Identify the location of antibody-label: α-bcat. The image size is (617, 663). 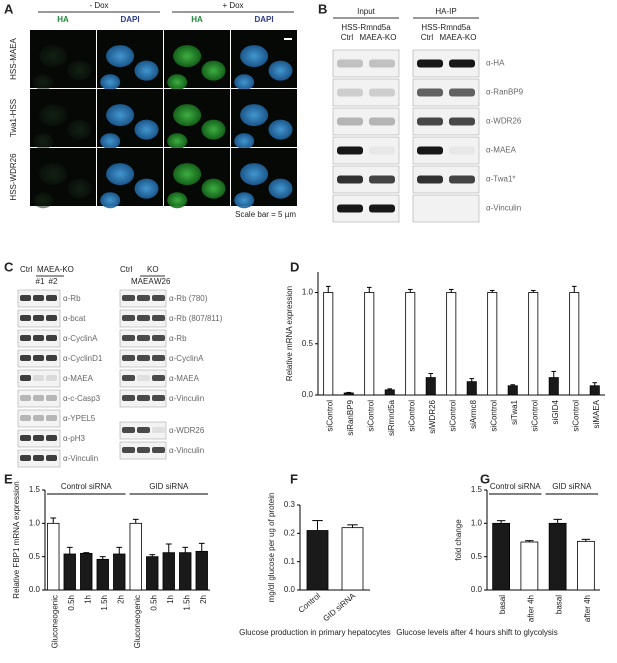
(74, 318).